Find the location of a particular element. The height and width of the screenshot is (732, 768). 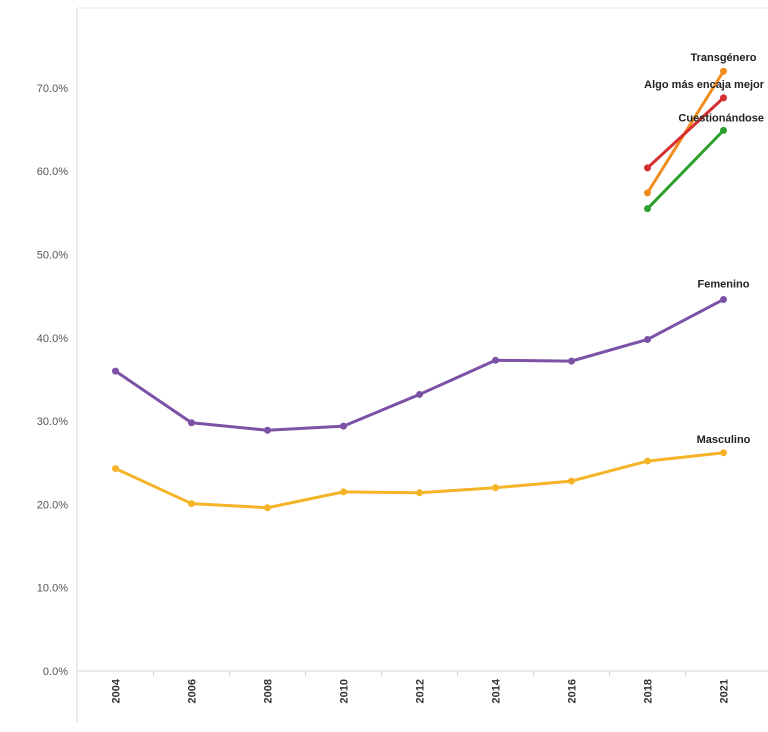

x-tick-label: 2014 is located at coordinates (497, 690).